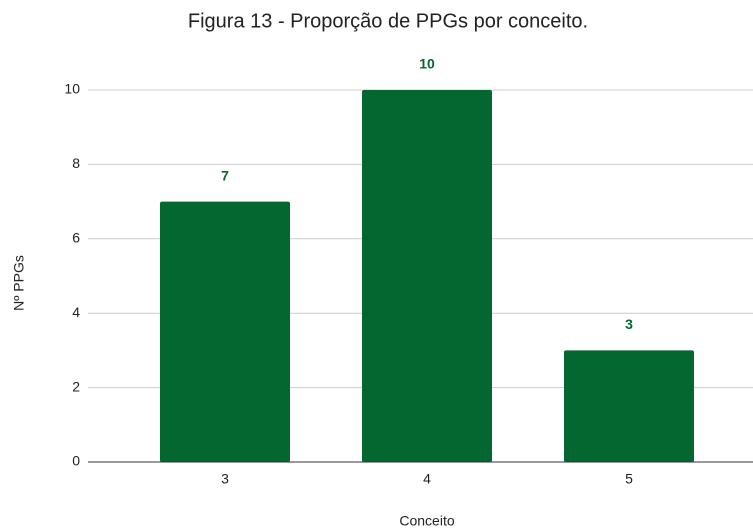  What do you see at coordinates (72, 89) in the screenshot?
I see `y-tick-label: 10` at bounding box center [72, 89].